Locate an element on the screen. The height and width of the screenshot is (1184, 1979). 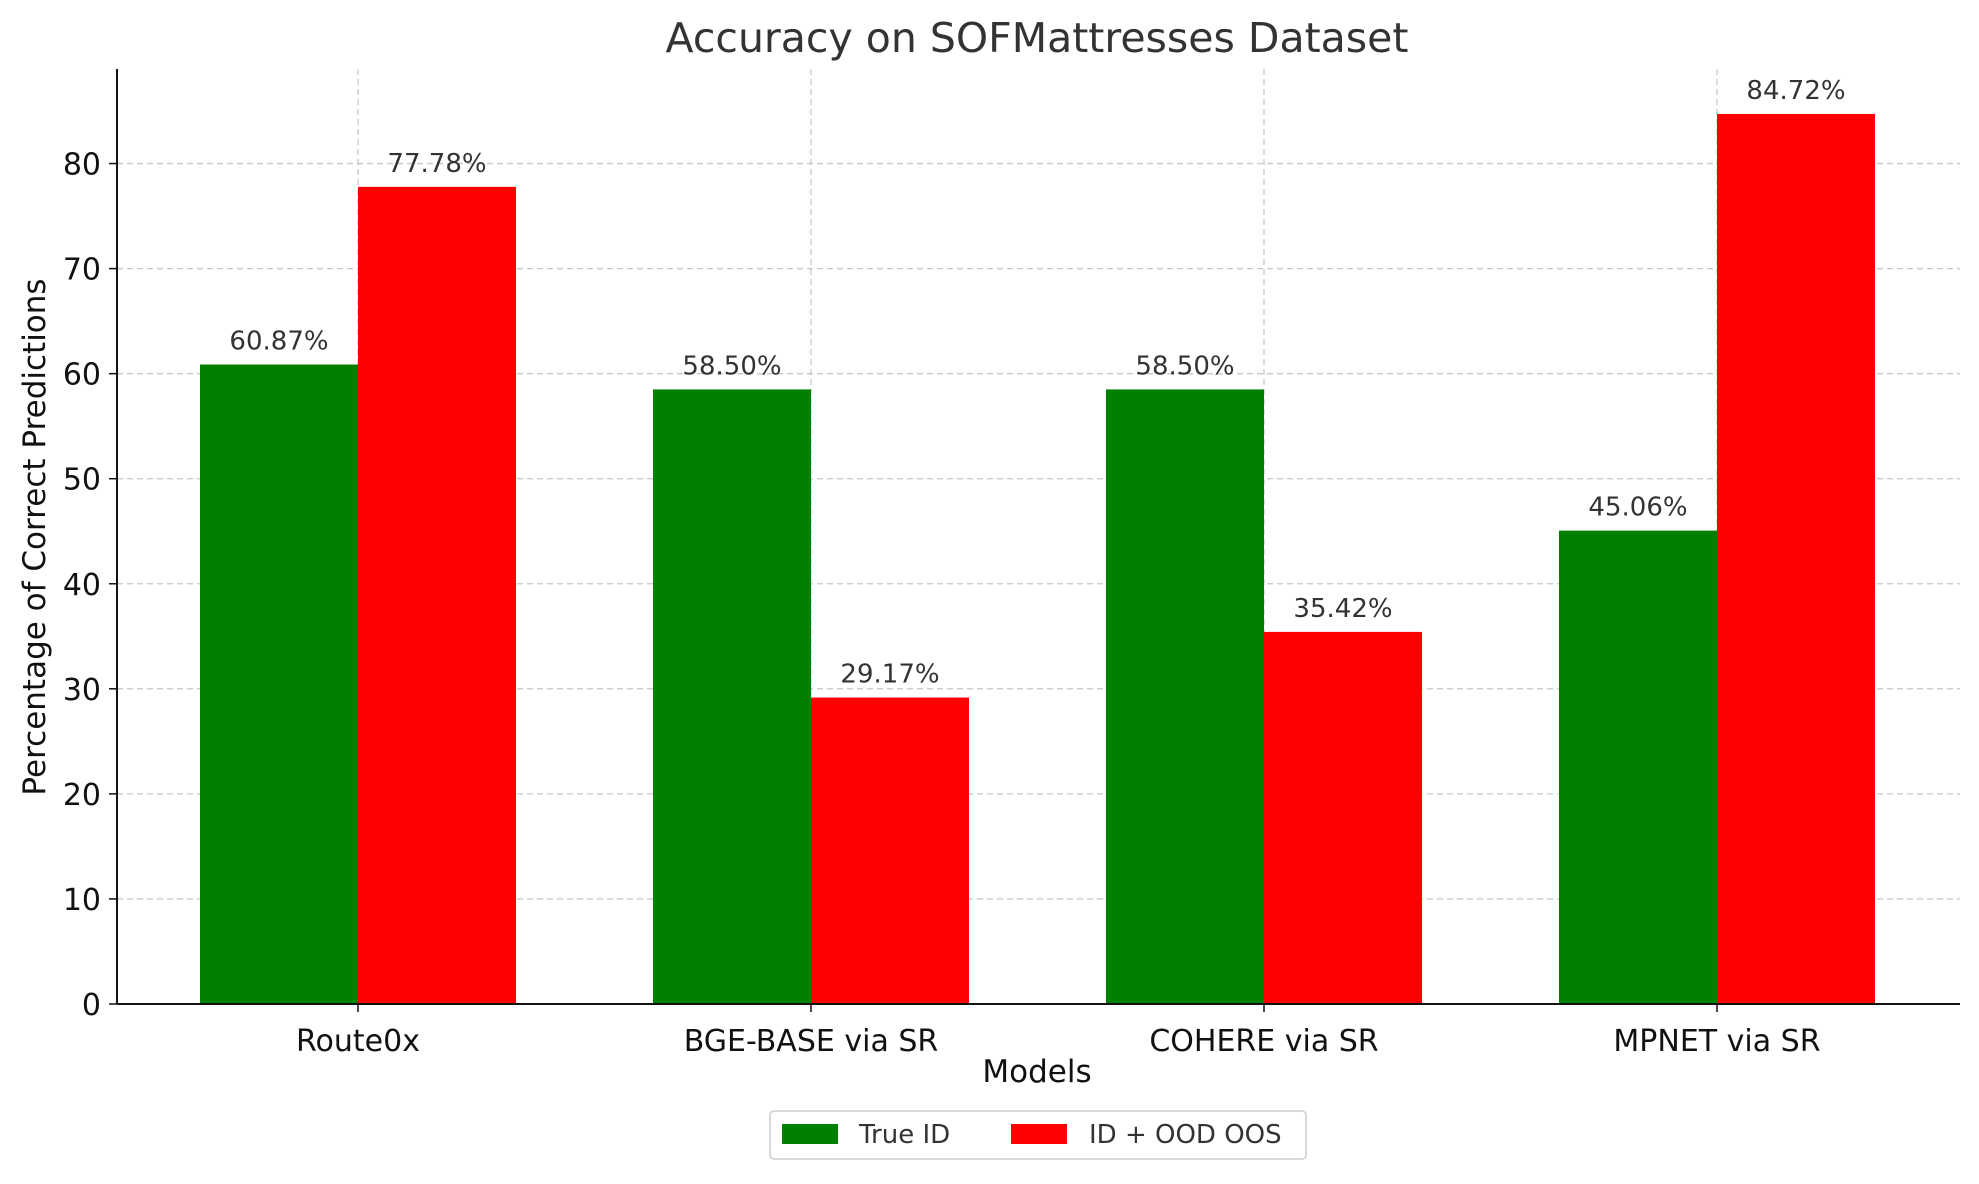
legend-label-id-ood-oos: ID + OOD OOS is located at coordinates (1185, 1135).